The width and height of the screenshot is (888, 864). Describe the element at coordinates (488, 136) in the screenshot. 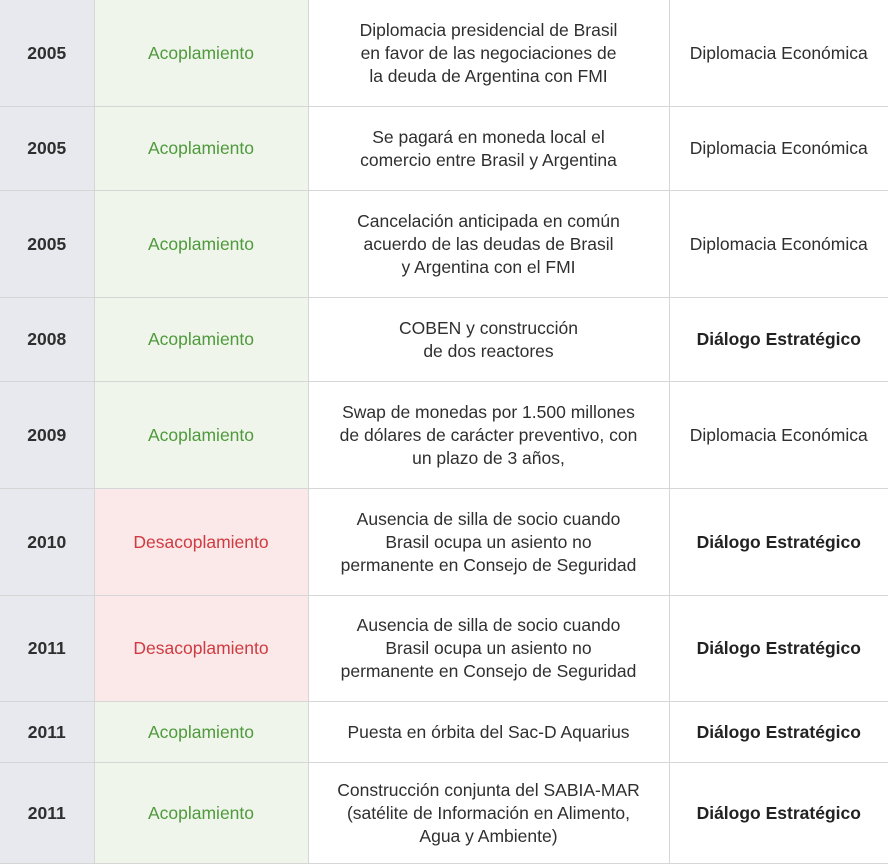

I see `event-line: Se pagará en moneda local el` at that location.